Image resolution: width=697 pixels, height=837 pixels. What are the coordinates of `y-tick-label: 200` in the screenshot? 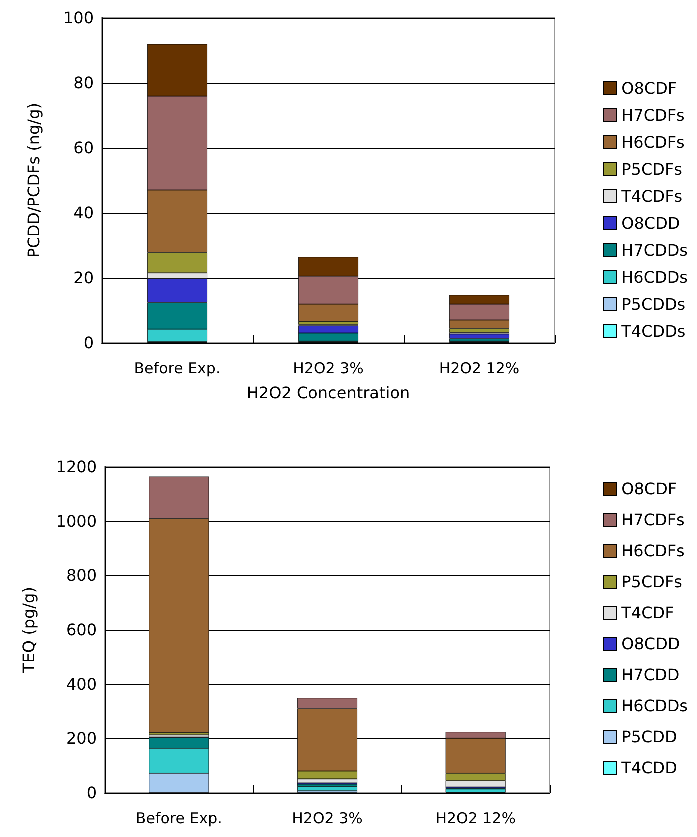 It's located at (81, 738).